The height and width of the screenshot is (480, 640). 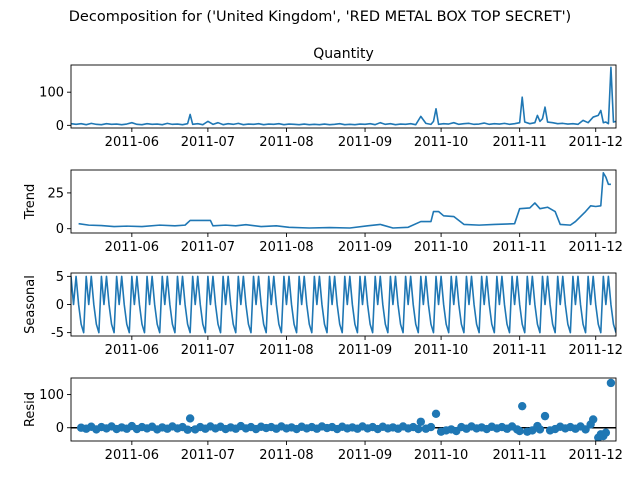 What do you see at coordinates (57, 333) in the screenshot?
I see `y-tick-label: -5` at bounding box center [57, 333].